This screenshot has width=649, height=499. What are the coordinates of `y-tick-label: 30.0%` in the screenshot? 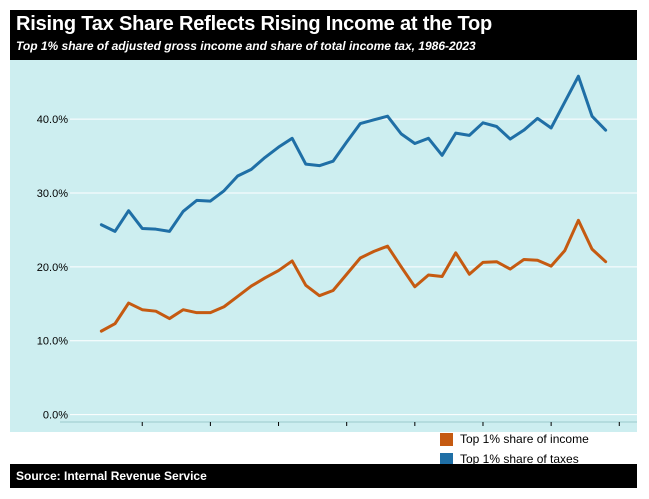 It's located at (52, 194).